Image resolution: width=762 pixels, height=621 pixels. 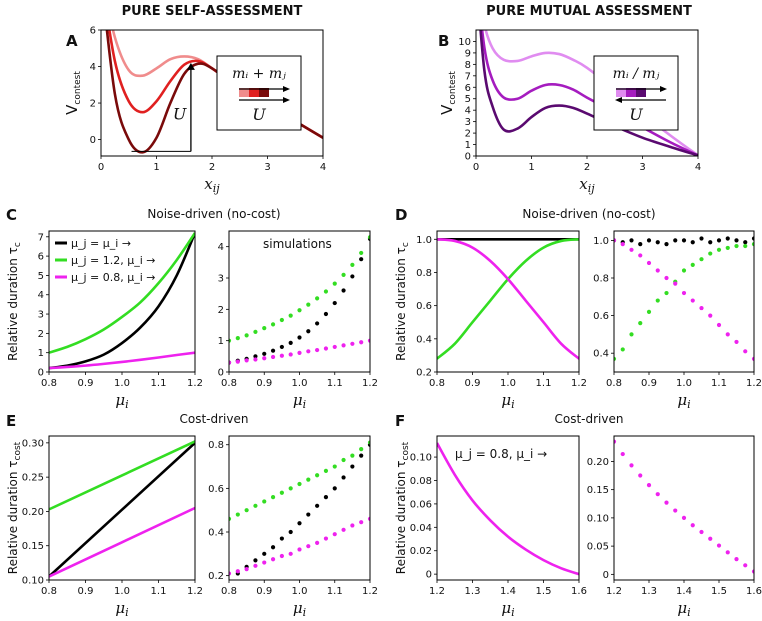 What do you see at coordinates (72, 41) in the screenshot?
I see `panel-label-a: A` at bounding box center [72, 41].